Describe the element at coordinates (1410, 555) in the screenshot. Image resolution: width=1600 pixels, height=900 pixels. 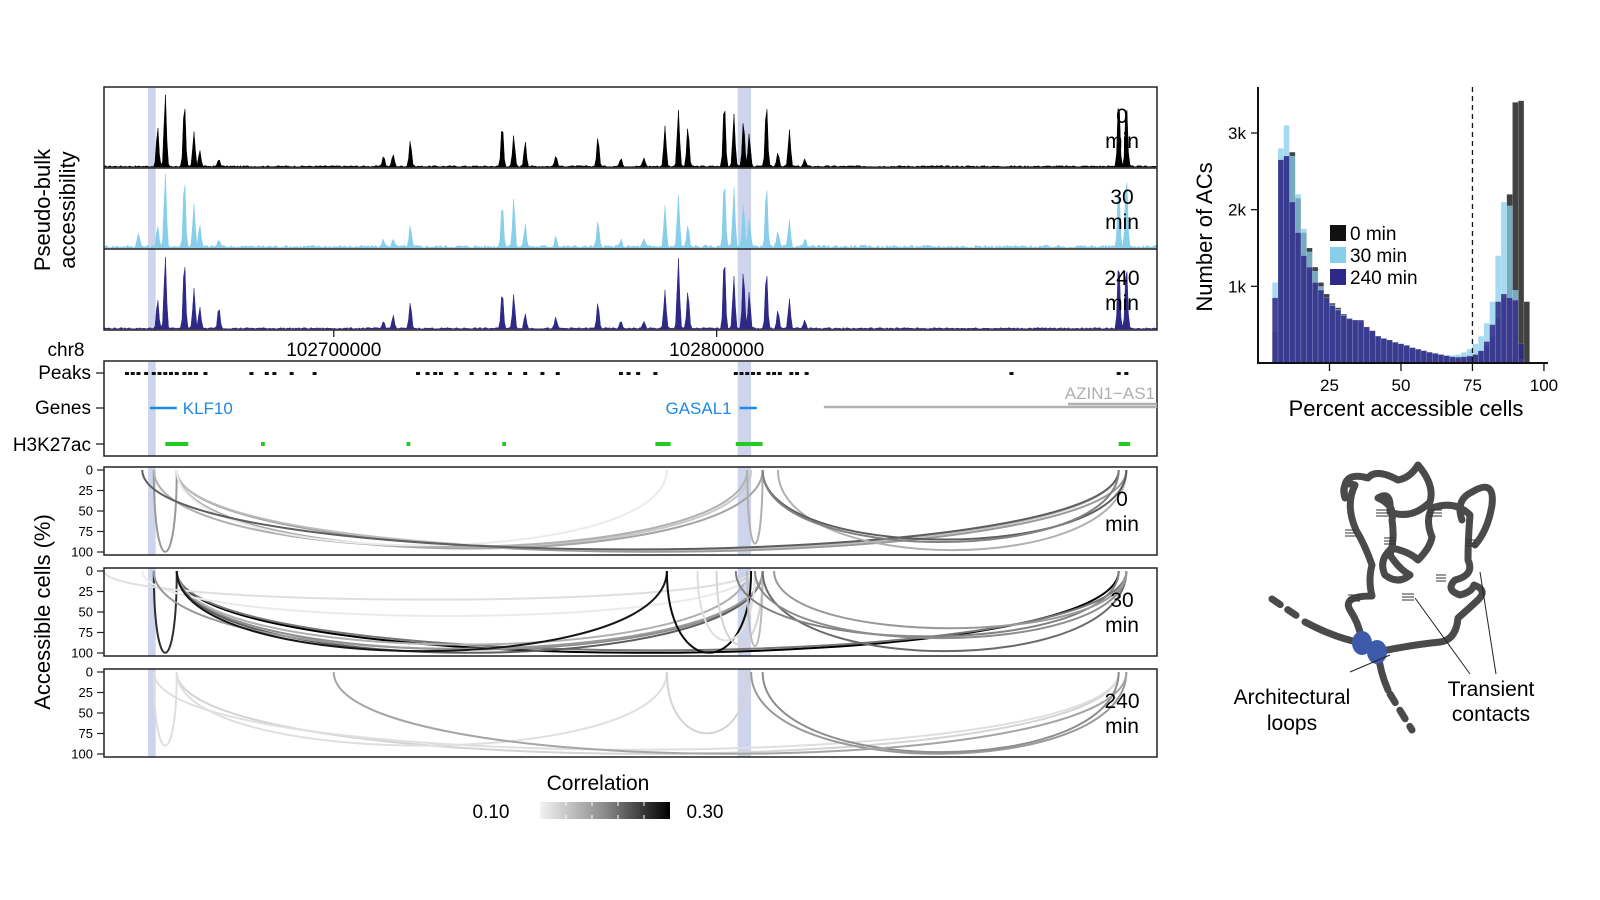
I see `transient-contacts` at that location.